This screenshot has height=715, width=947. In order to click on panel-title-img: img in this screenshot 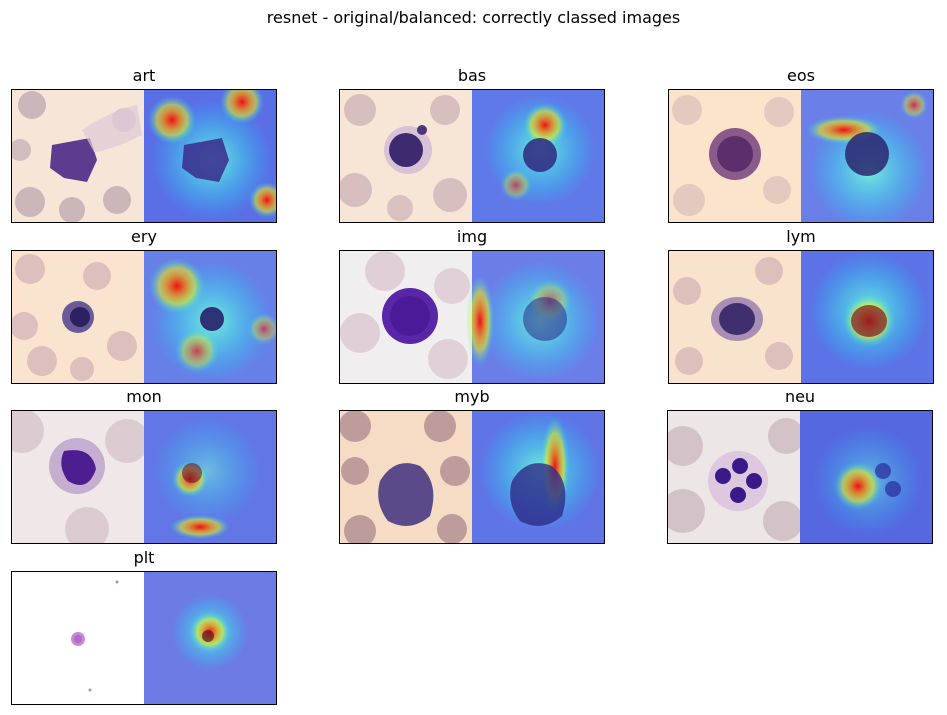, I will do `click(472, 236)`.